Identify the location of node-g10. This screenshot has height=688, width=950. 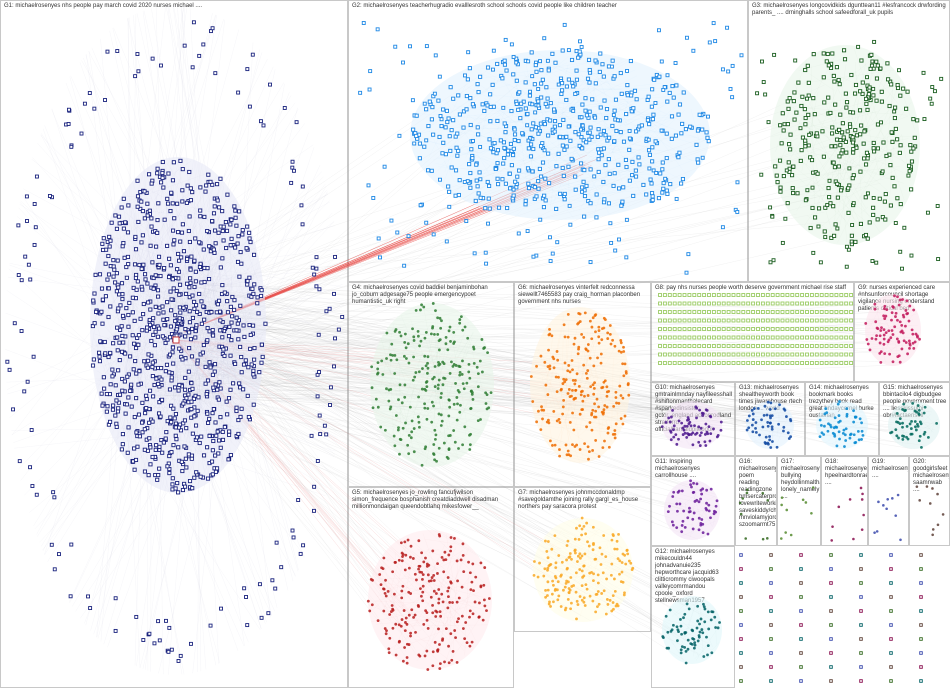
(687, 437).